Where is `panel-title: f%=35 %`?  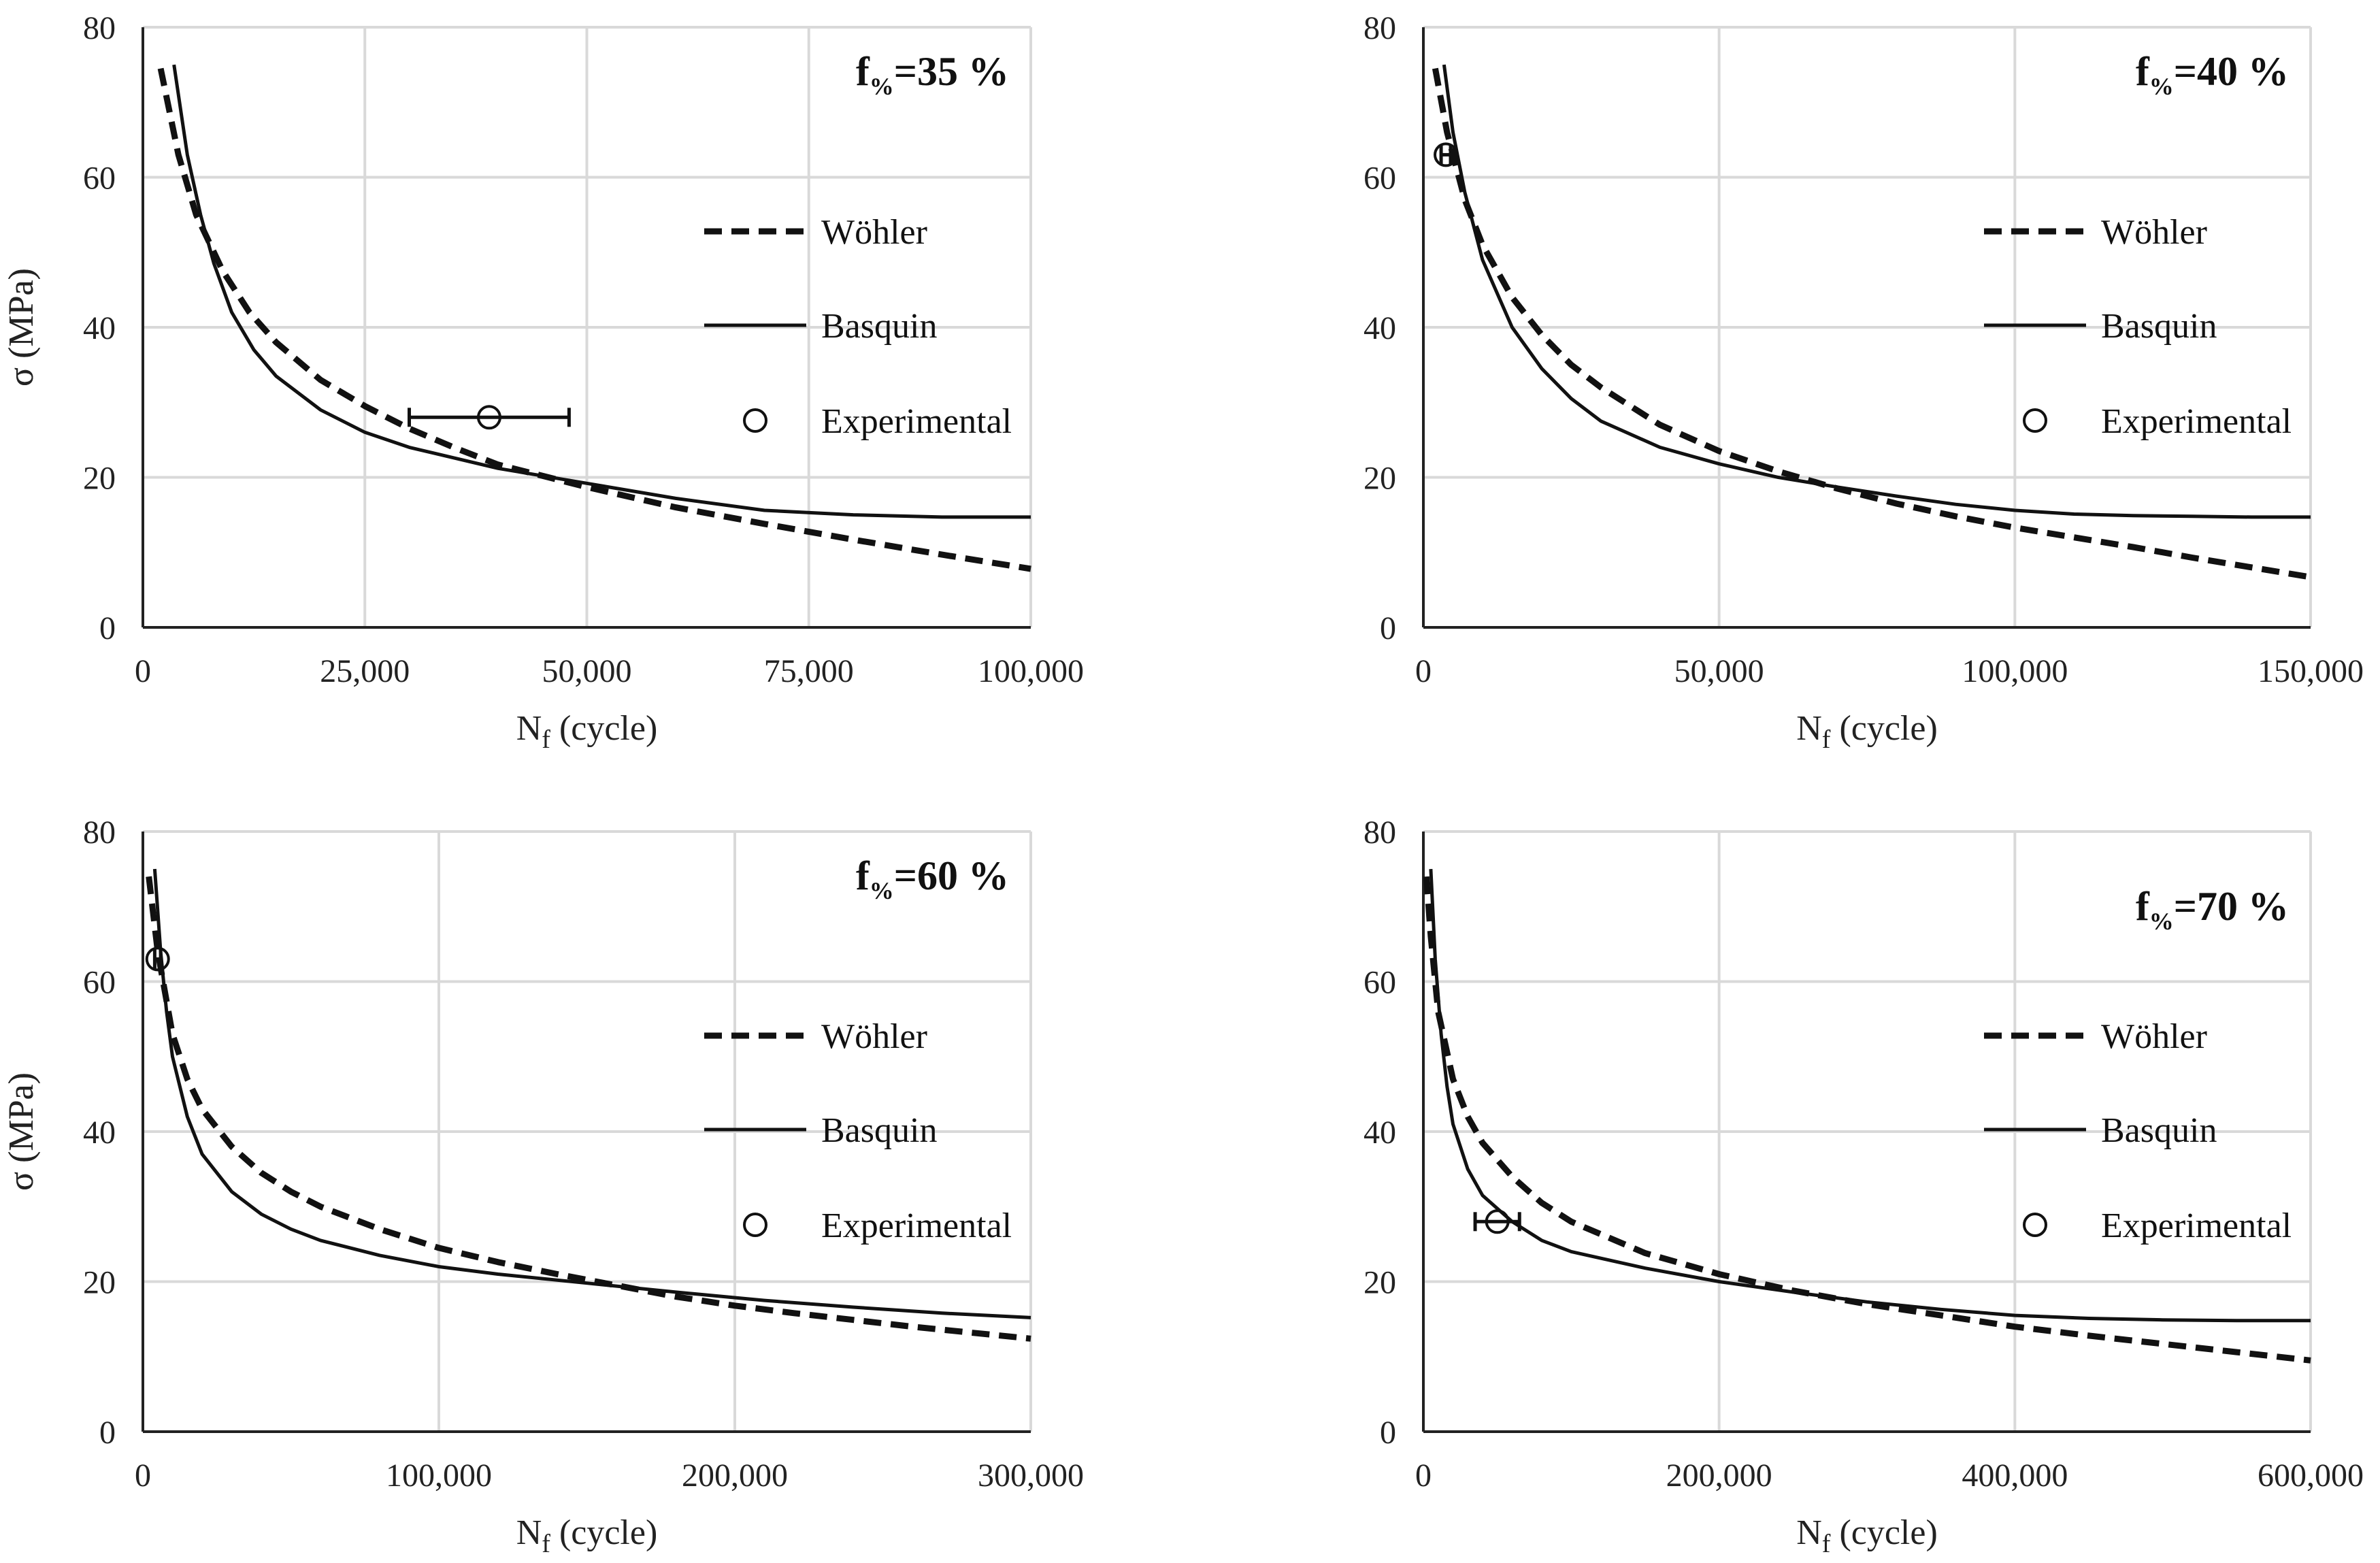
panel-title: f%=35 % is located at coordinates (932, 74).